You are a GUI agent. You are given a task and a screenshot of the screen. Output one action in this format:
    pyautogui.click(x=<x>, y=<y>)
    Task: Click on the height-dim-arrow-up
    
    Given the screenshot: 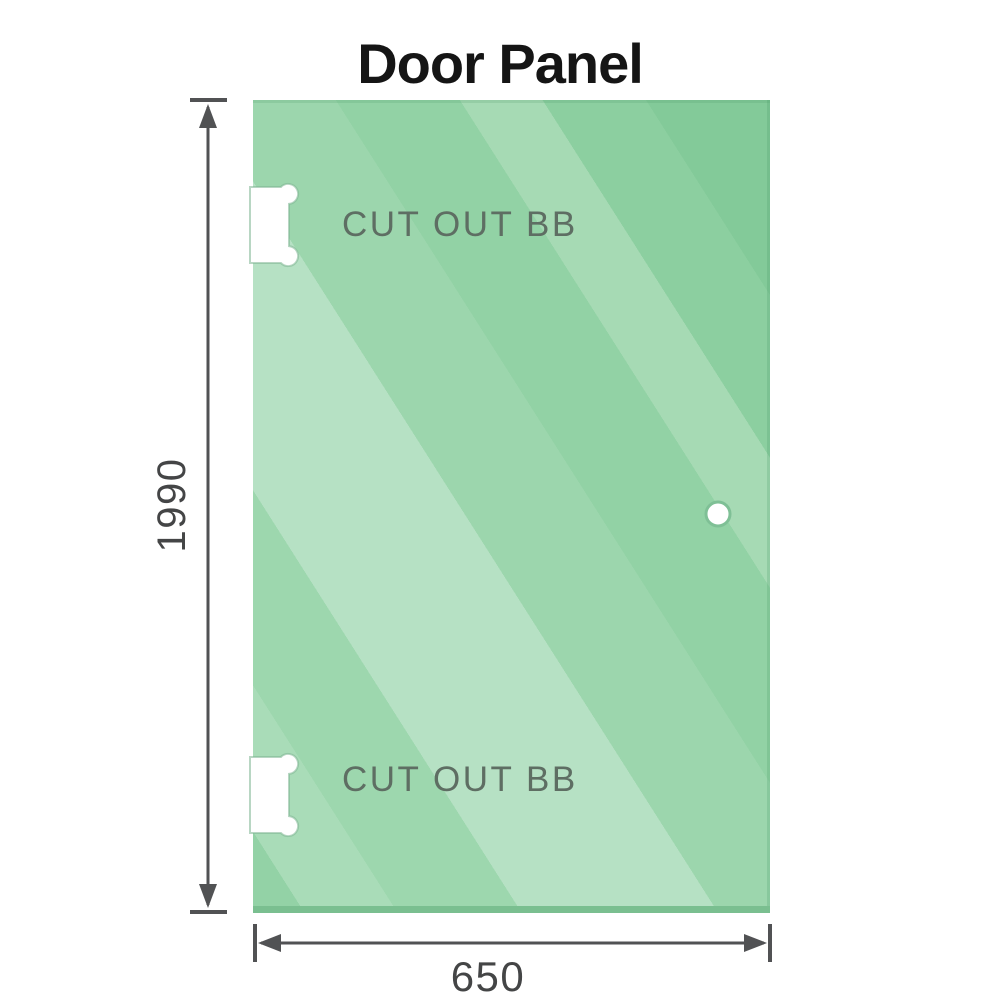 What is the action you would take?
    pyautogui.click(x=208, y=116)
    